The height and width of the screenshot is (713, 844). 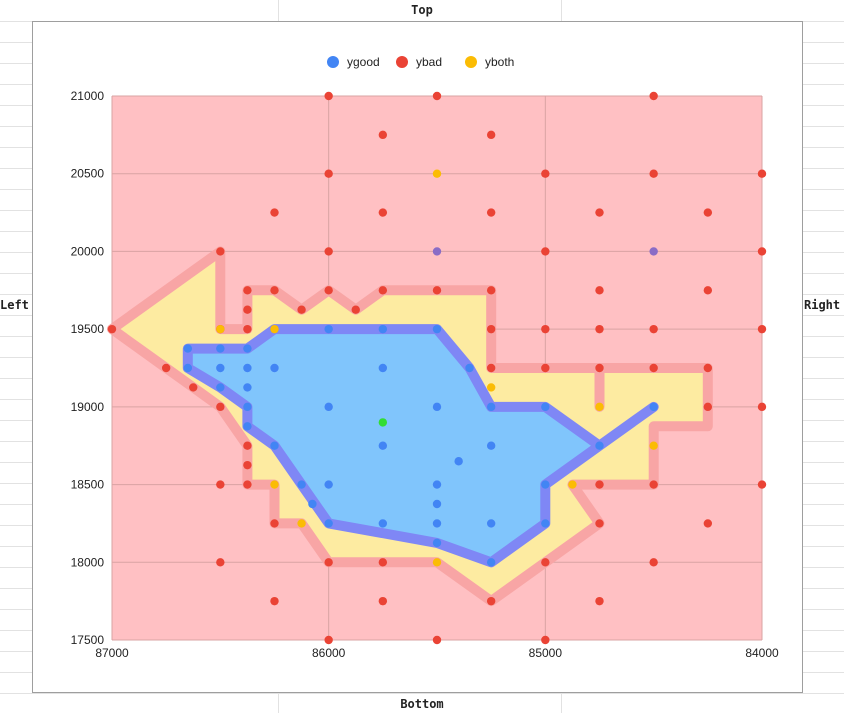 I want to click on x-tick-label: 84000, so click(x=762, y=653).